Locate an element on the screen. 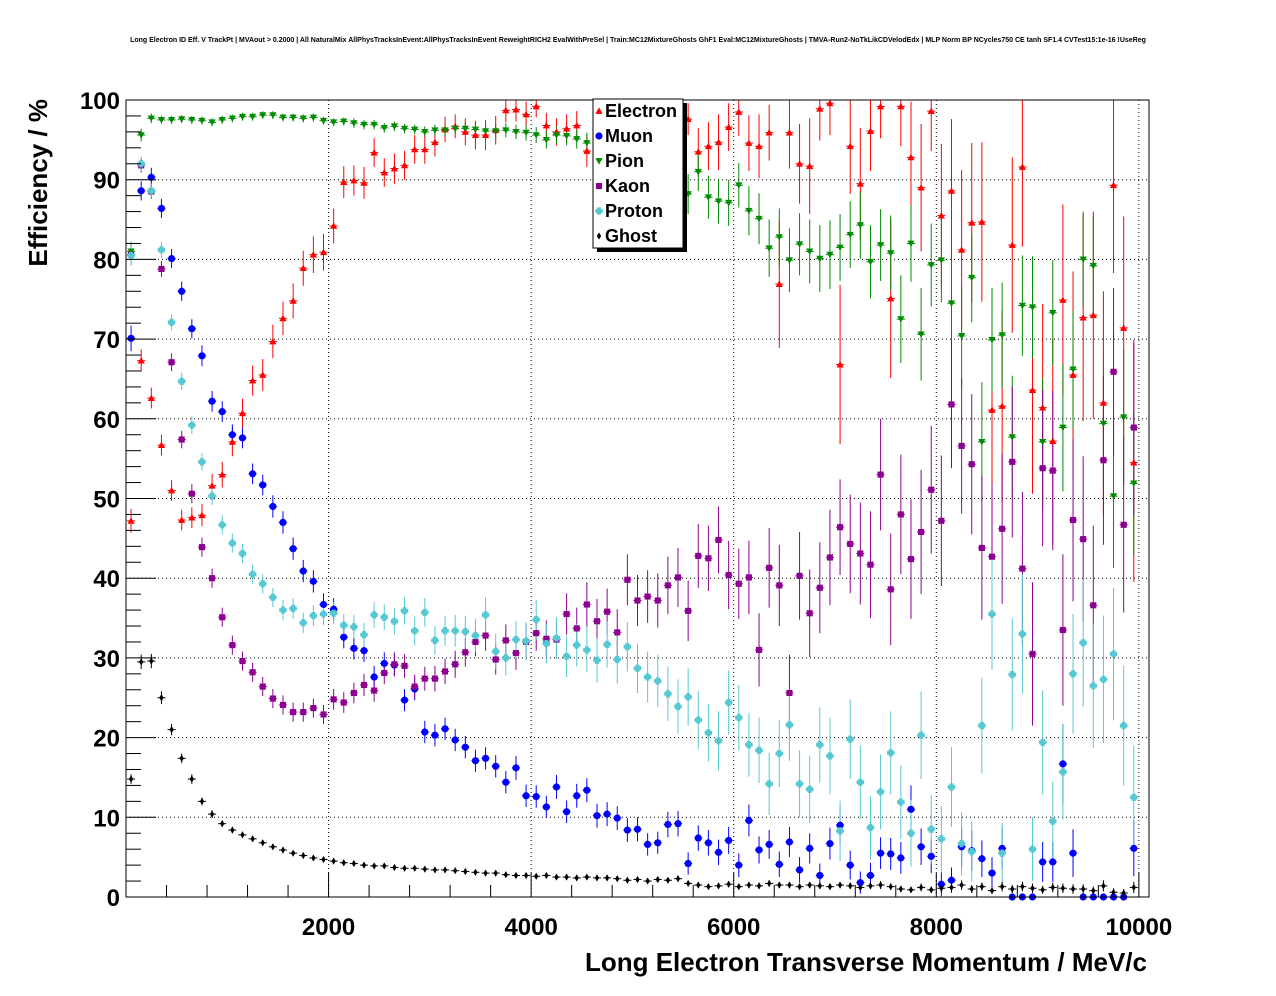 The width and height of the screenshot is (1276, 996). legend-items: Electron Muon Pion Kaon Proton Ghost is located at coordinates (636, 173).